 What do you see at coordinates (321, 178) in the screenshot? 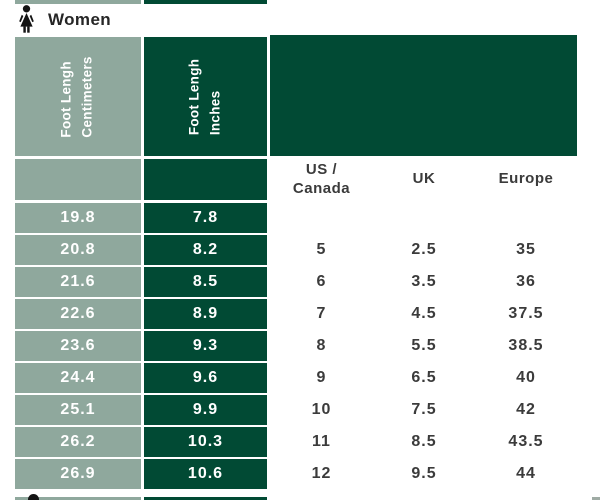
I see `column-header-us-canada: US / Canada` at bounding box center [321, 178].